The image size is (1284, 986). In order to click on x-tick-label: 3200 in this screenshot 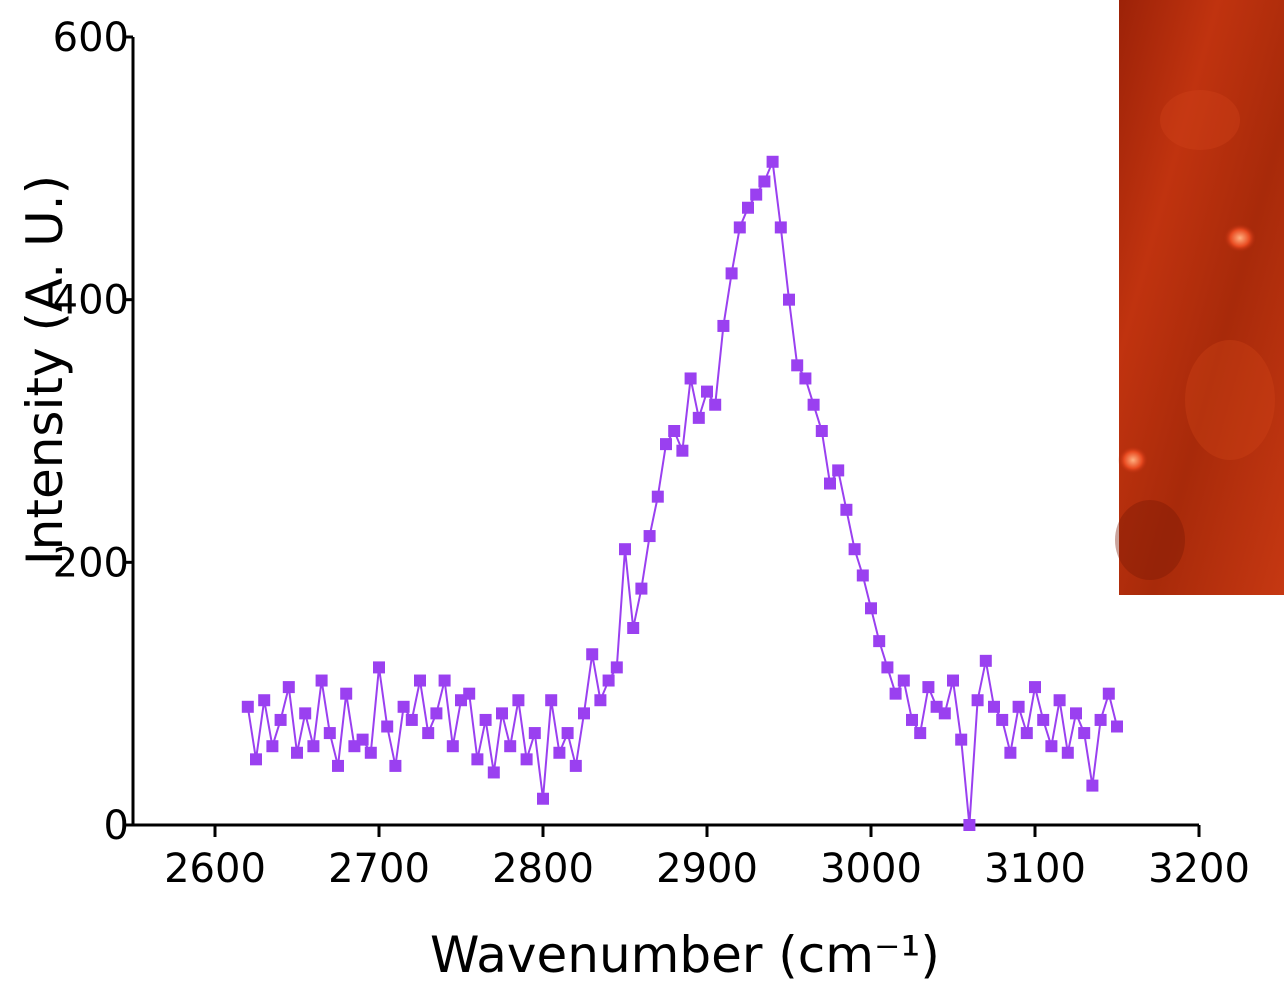, I will do `click(1199, 869)`.